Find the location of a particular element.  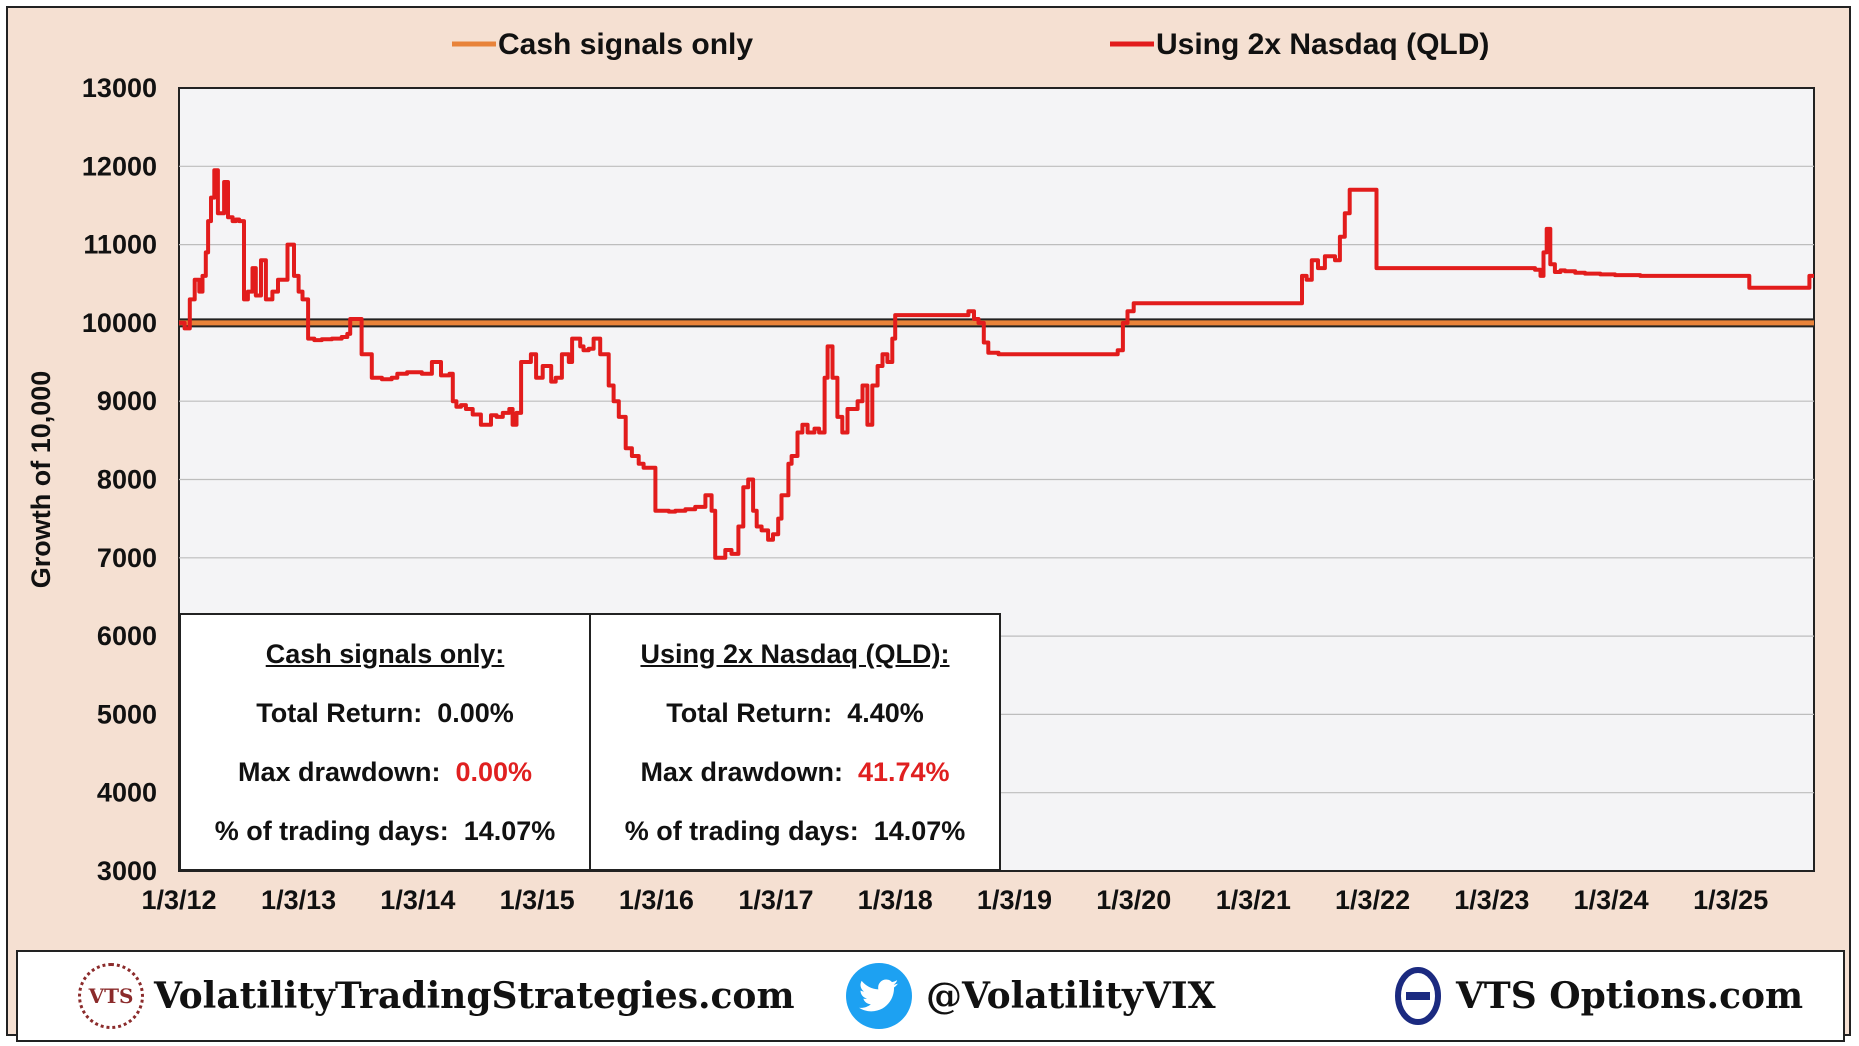

x-tick-label: 1/3/14 is located at coordinates (417, 900).